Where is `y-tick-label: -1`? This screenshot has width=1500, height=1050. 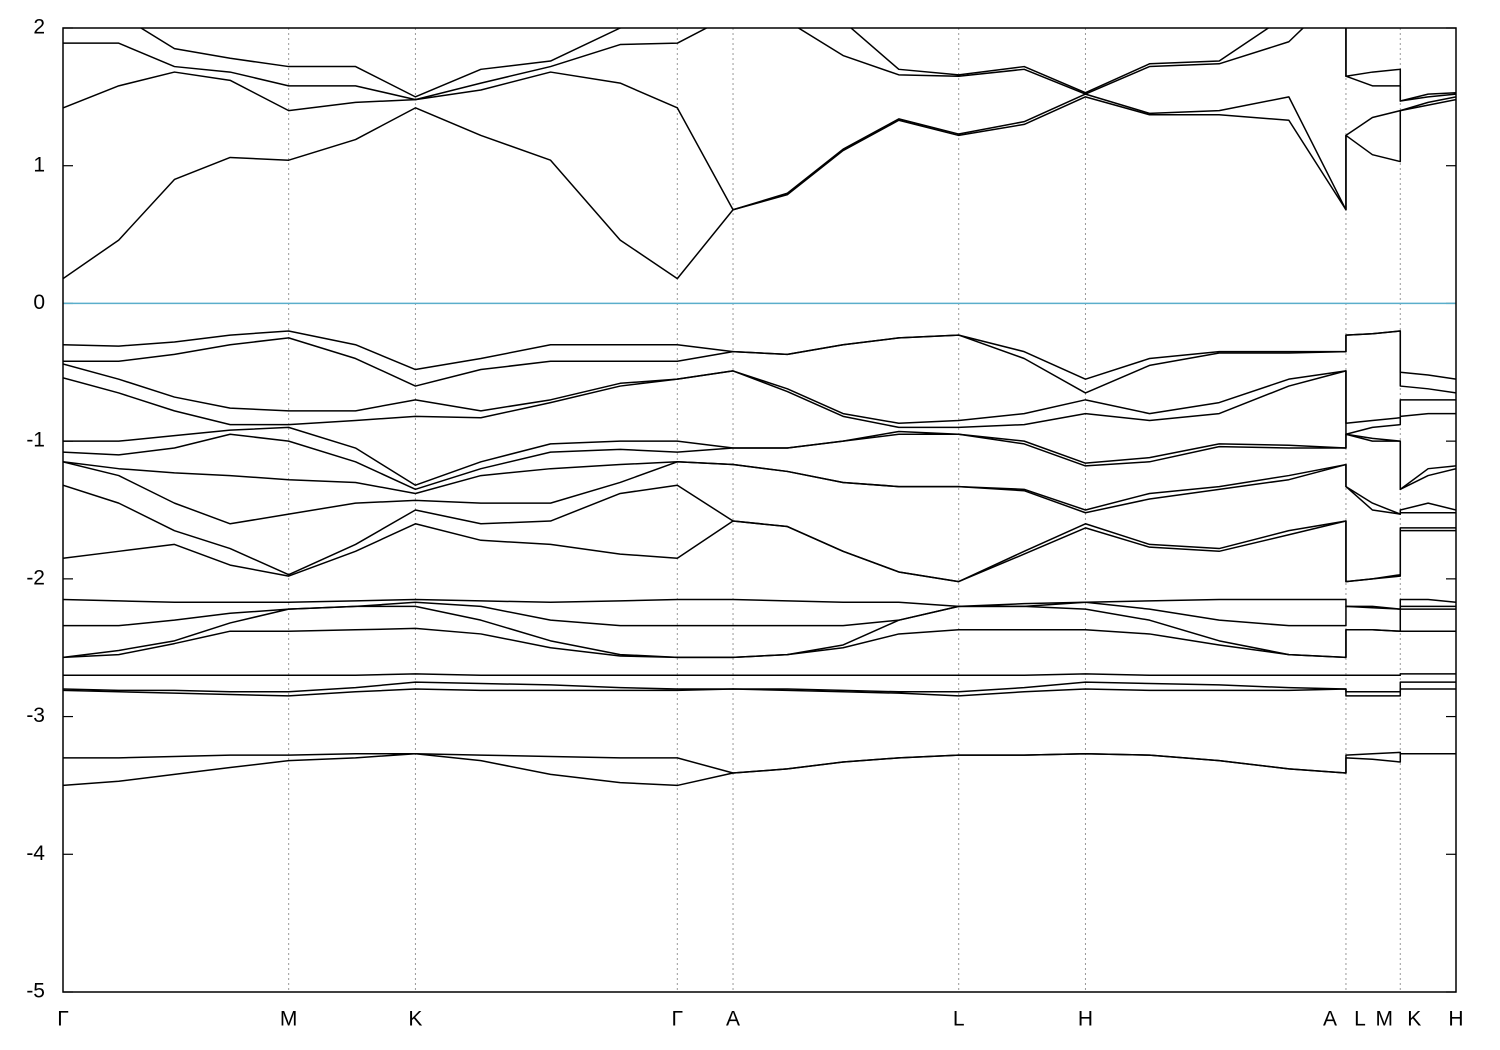 y-tick-label: -1 is located at coordinates (35, 440).